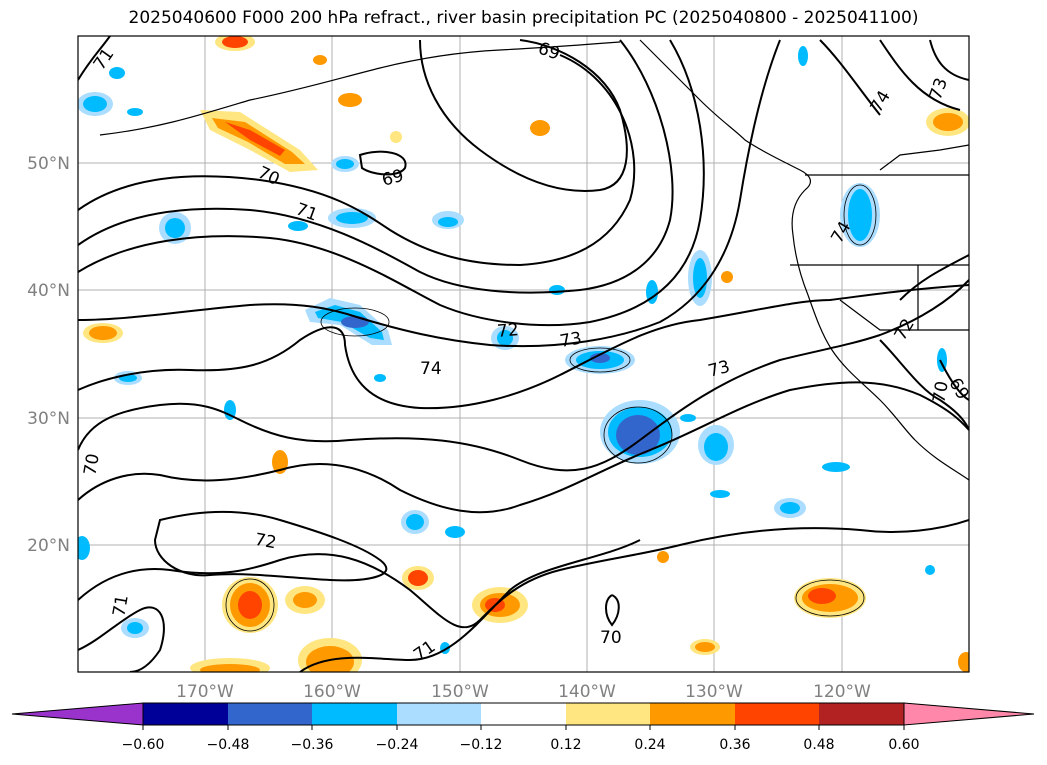 This screenshot has width=1047, height=765. I want to click on lat-label: 20°N, so click(48, 546).